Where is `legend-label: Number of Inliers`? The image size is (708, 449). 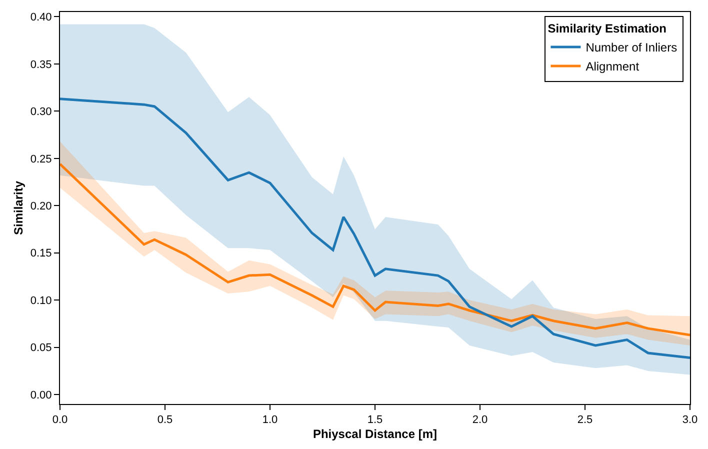
legend-label: Number of Inliers is located at coordinates (632, 47).